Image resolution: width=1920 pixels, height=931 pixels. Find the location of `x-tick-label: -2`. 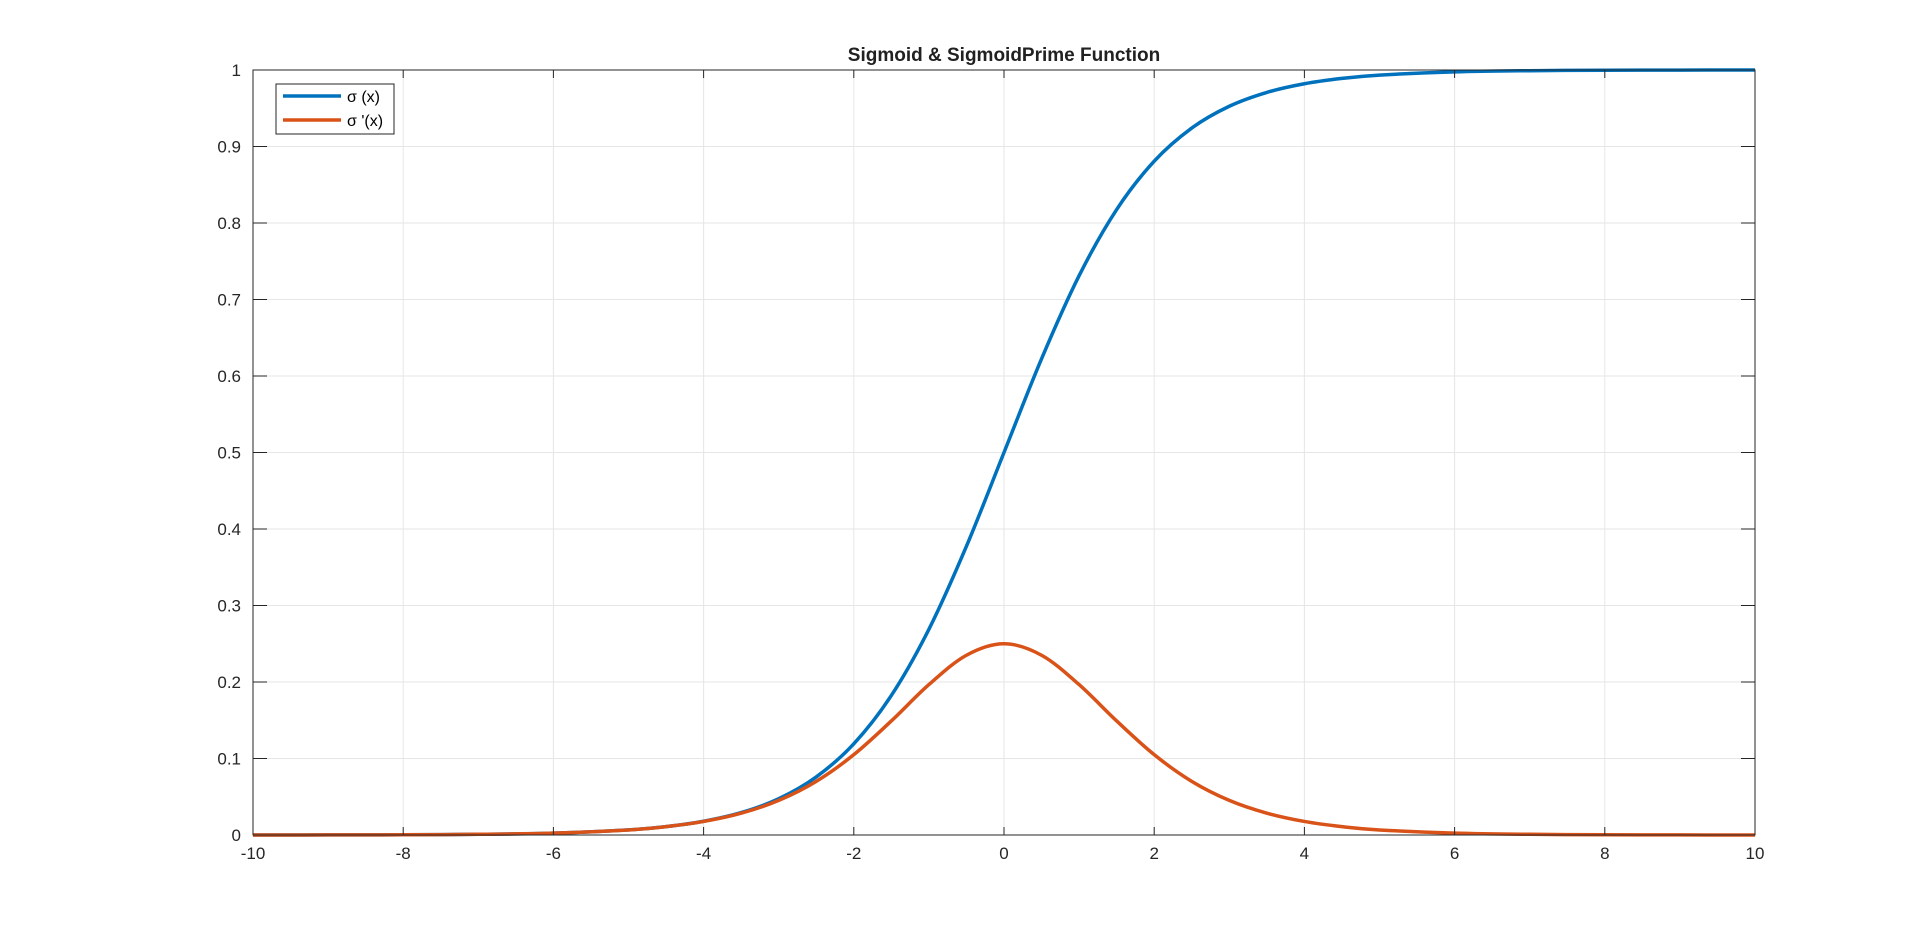

x-tick-label: -2 is located at coordinates (853, 853).